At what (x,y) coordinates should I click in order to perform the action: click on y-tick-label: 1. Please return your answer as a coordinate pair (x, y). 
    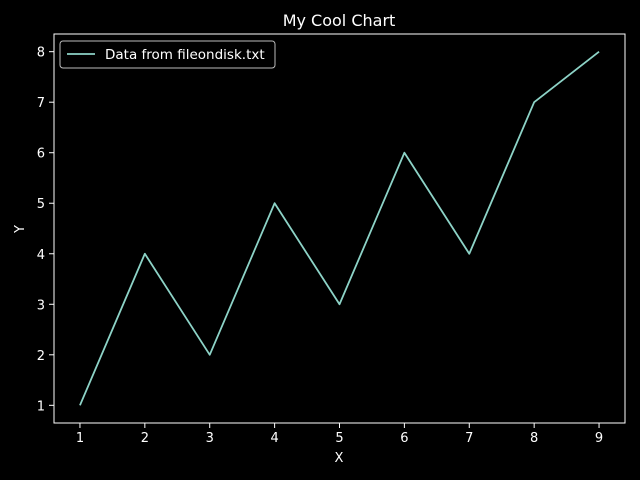
    Looking at the image, I should click on (41, 406).